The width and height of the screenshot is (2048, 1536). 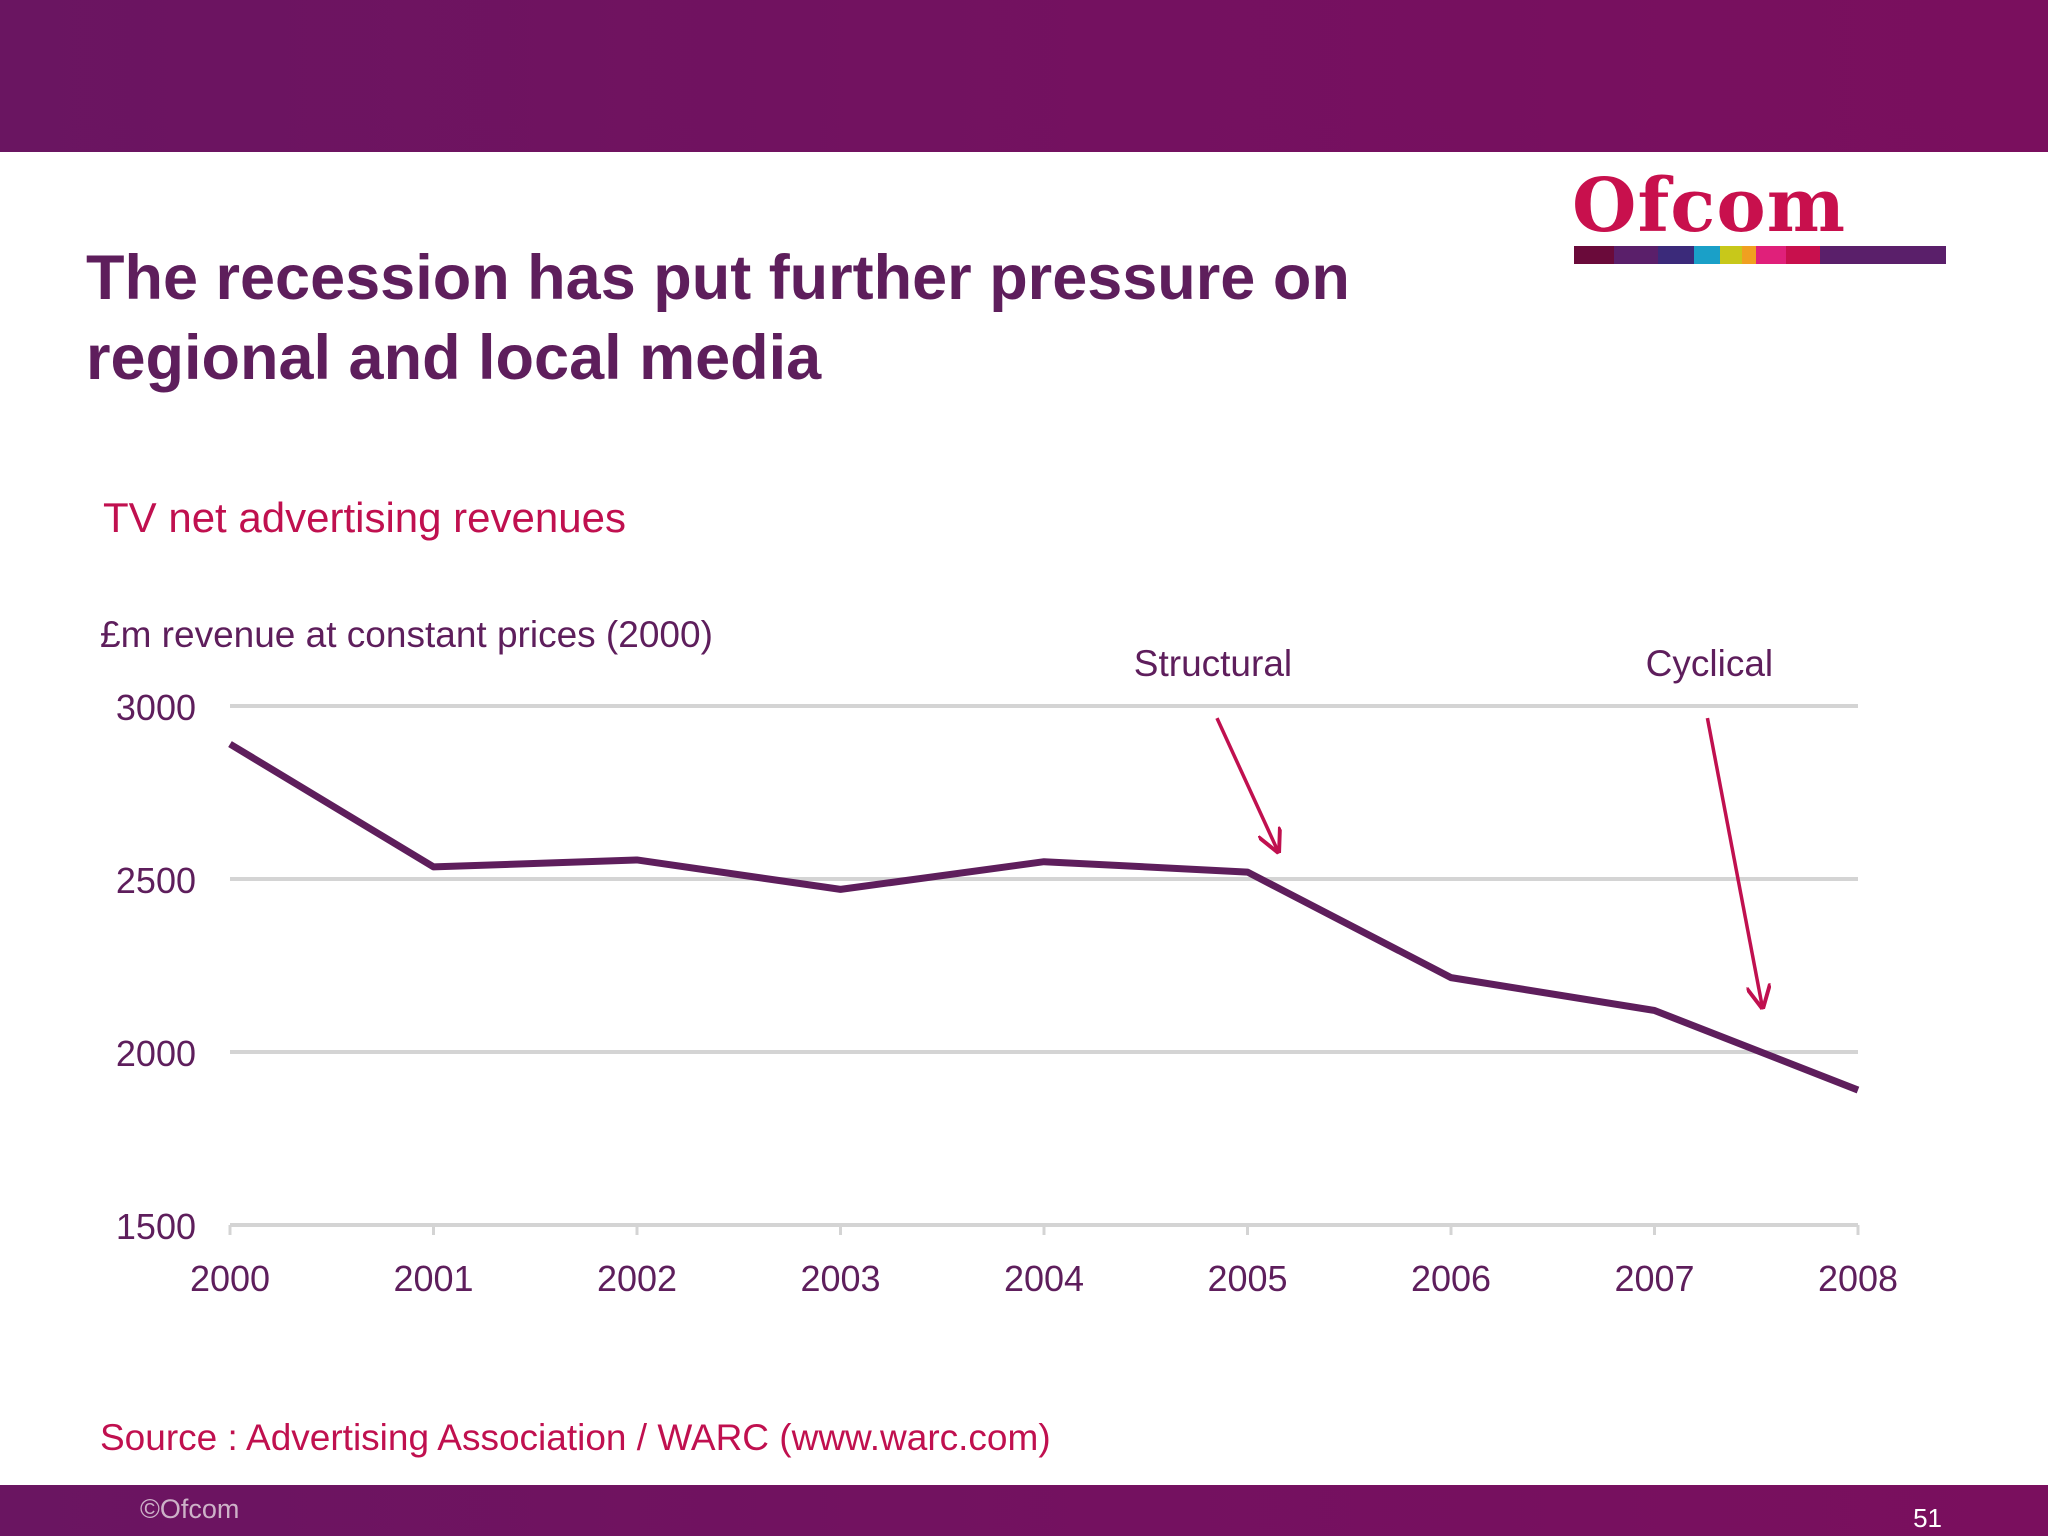 What do you see at coordinates (156, 1226) in the screenshot?
I see `y-tick-label: 1500` at bounding box center [156, 1226].